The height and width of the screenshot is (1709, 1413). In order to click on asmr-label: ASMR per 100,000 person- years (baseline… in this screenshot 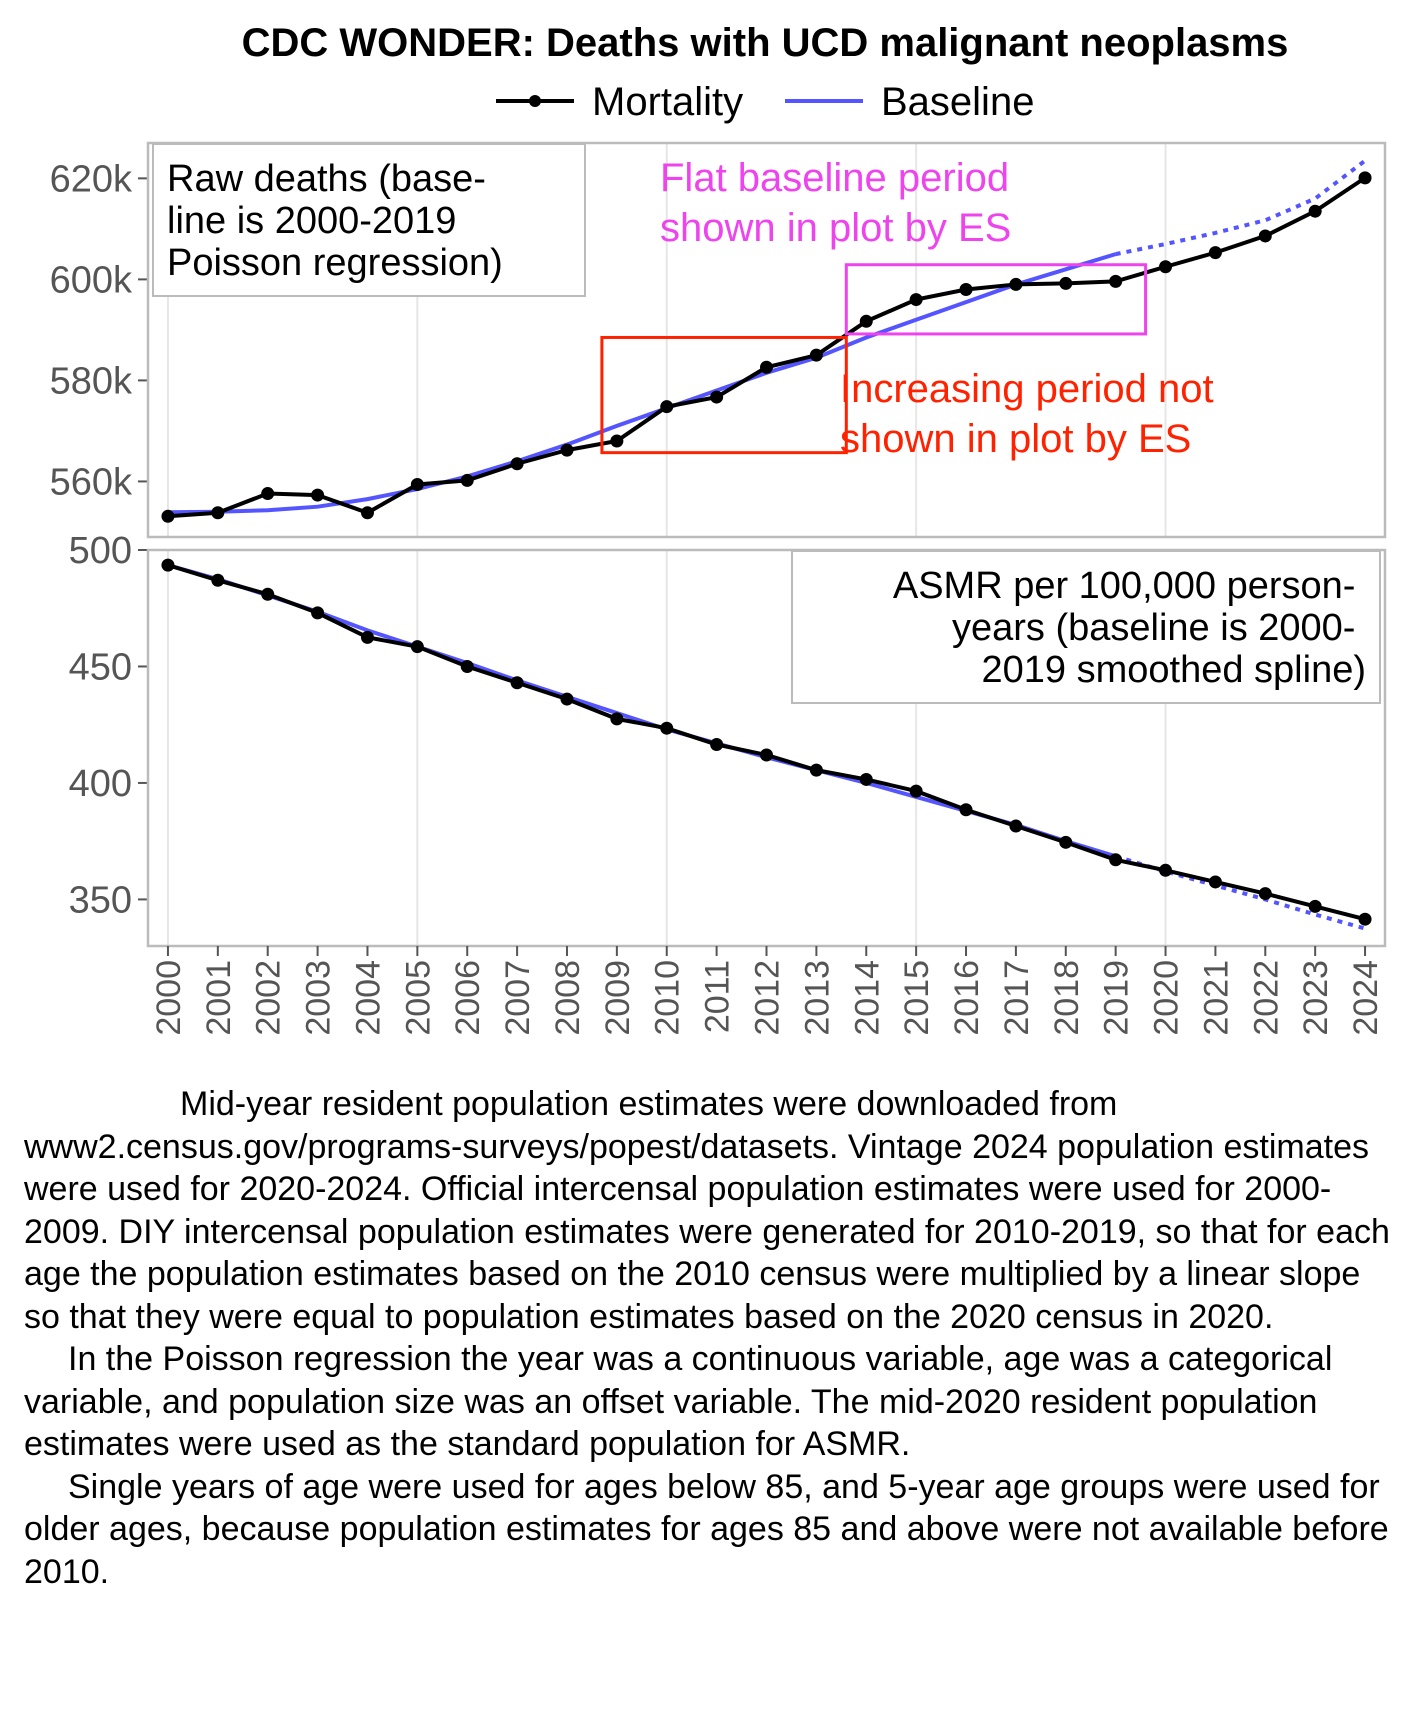, I will do `click(1086, 627)`.